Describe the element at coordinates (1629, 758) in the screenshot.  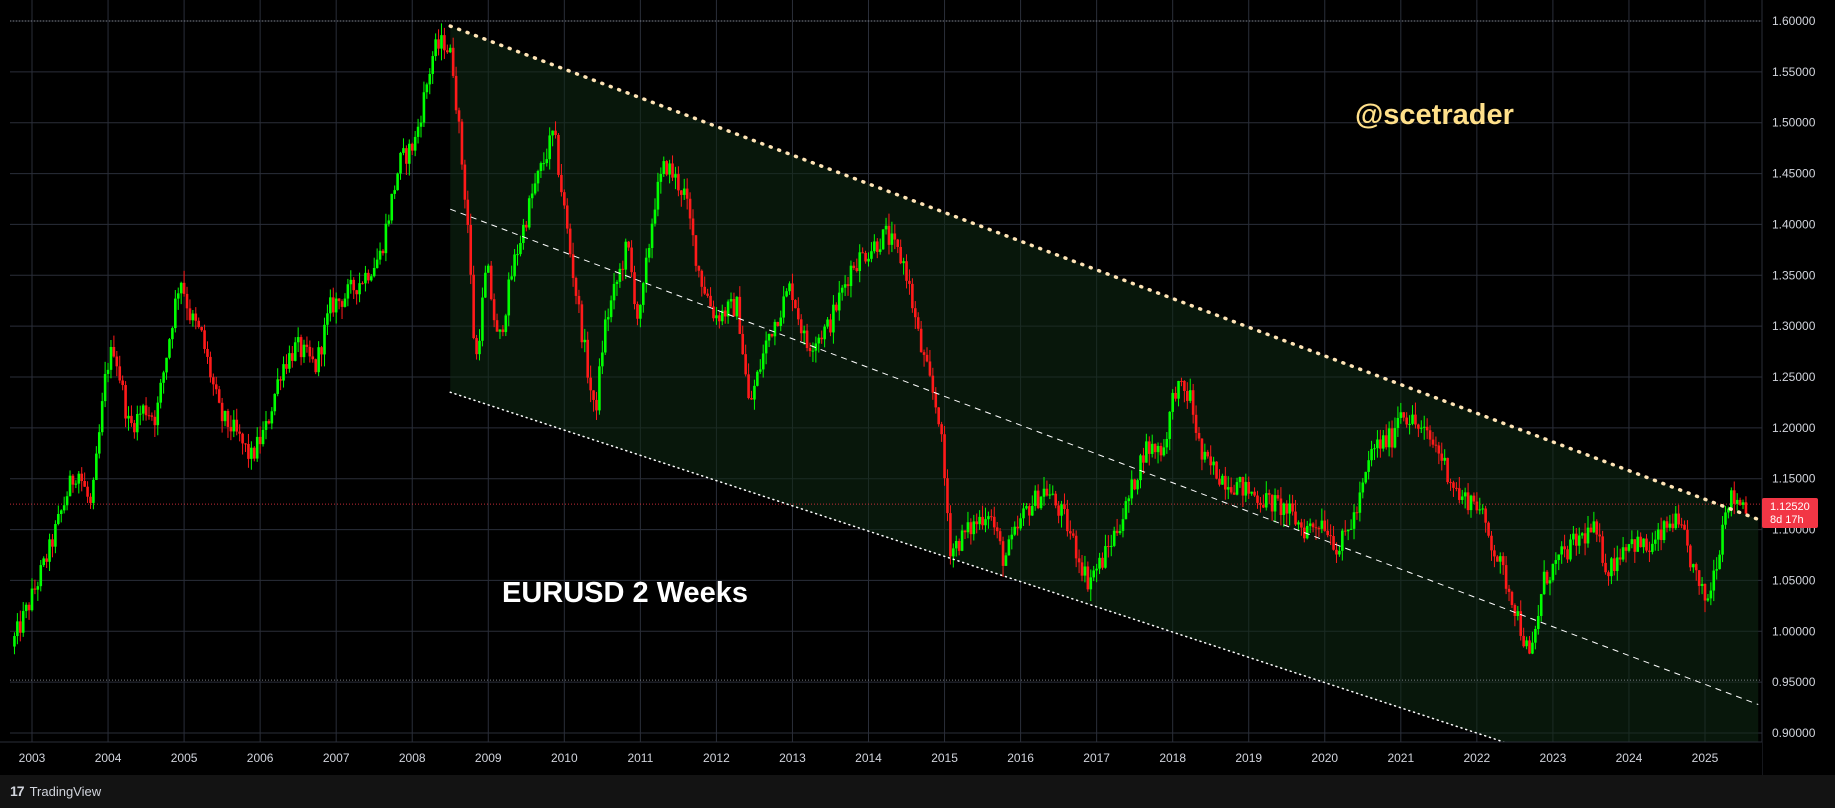
I see `year-tick-label: 2024` at that location.